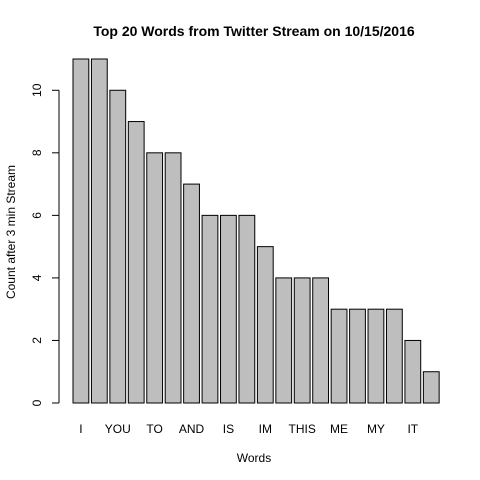 This screenshot has height=480, width=480. Describe the element at coordinates (339, 429) in the screenshot. I see `x-tick-label: ME` at that location.